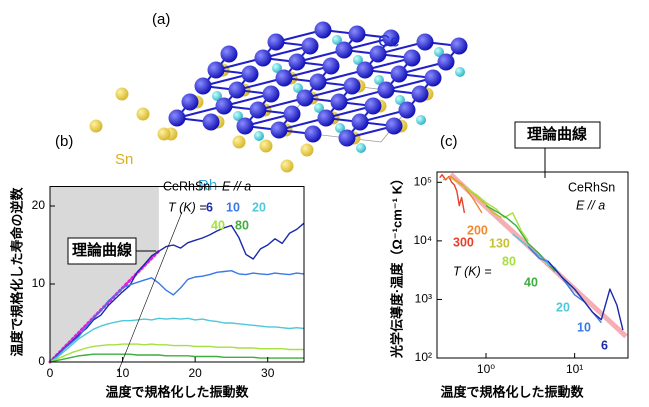  I want to click on atom-label: Ce, so click(389, 40).